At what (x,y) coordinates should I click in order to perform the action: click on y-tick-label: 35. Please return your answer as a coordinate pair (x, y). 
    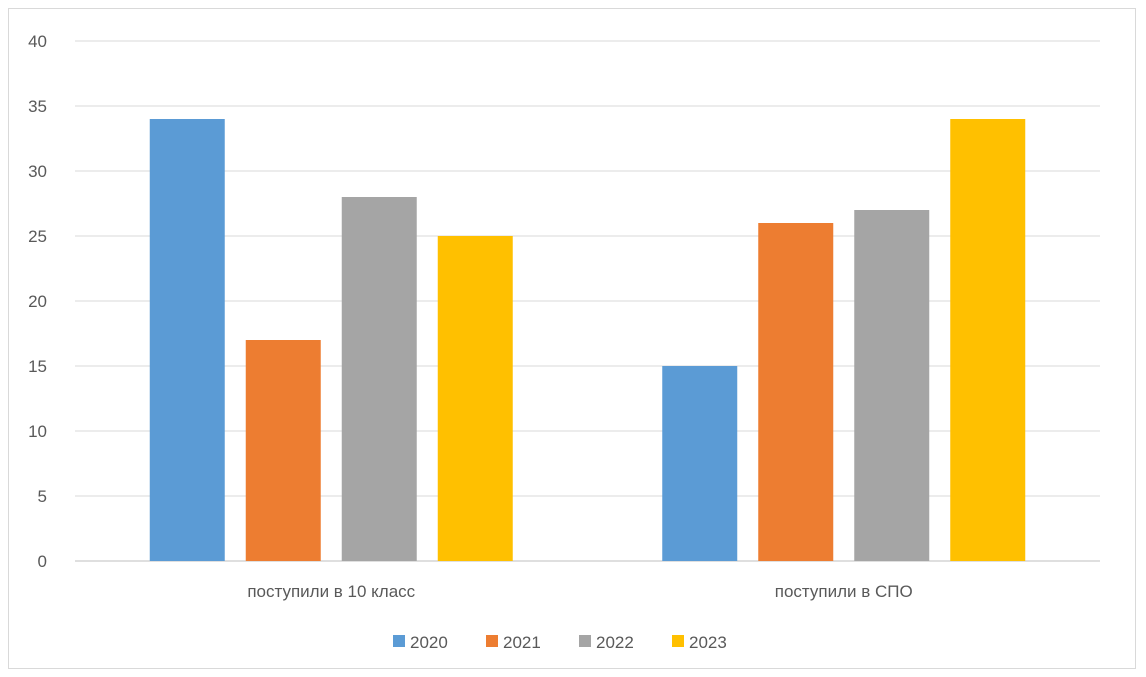
    Looking at the image, I should click on (37, 106).